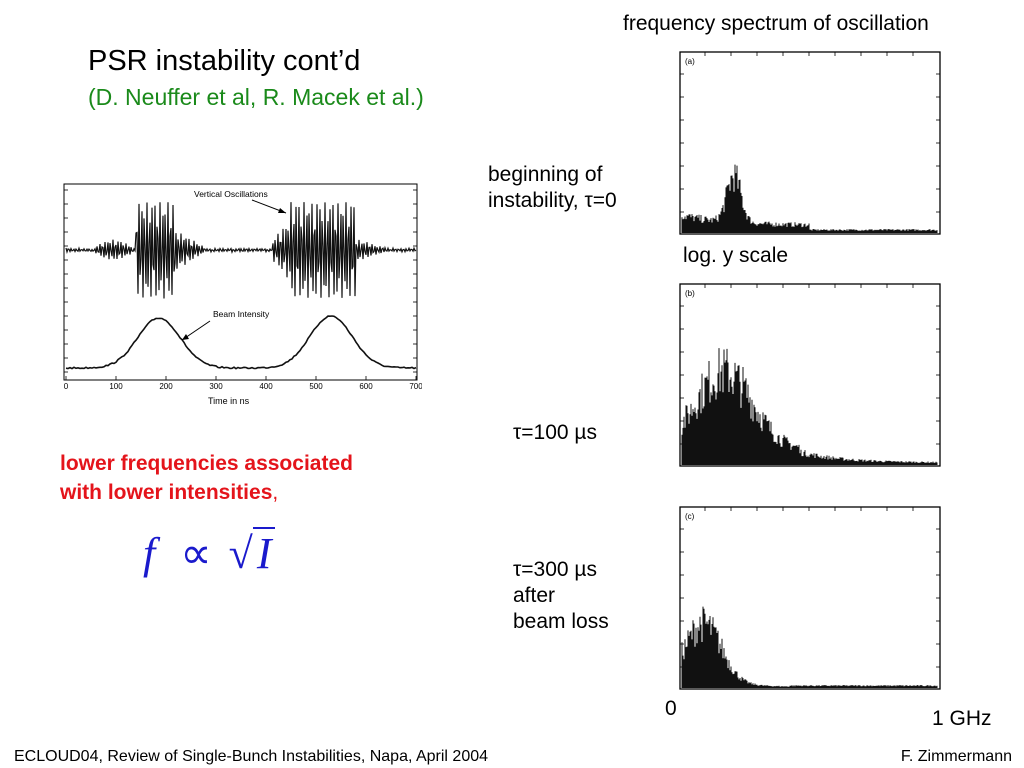 The width and height of the screenshot is (1024, 768). I want to click on spectrum-panel-c: (c), so click(810, 598).